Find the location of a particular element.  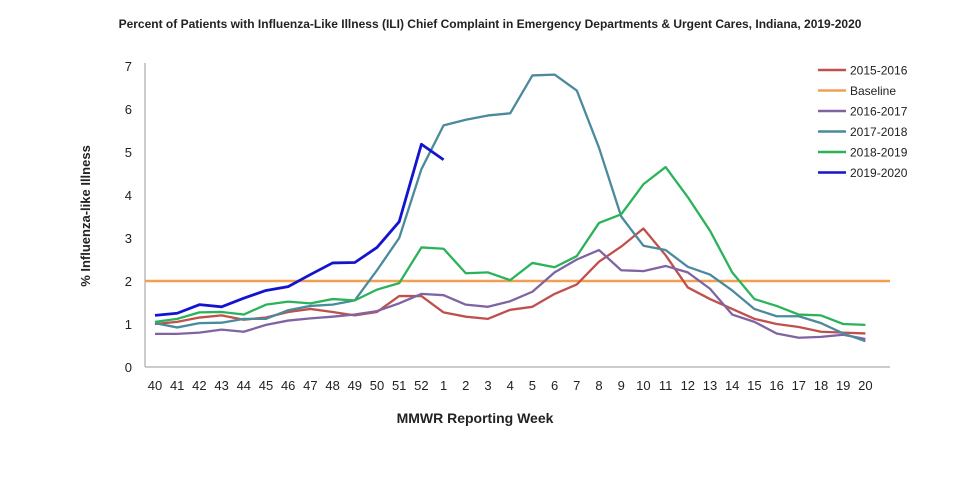

legend-label: Baseline is located at coordinates (873, 91).